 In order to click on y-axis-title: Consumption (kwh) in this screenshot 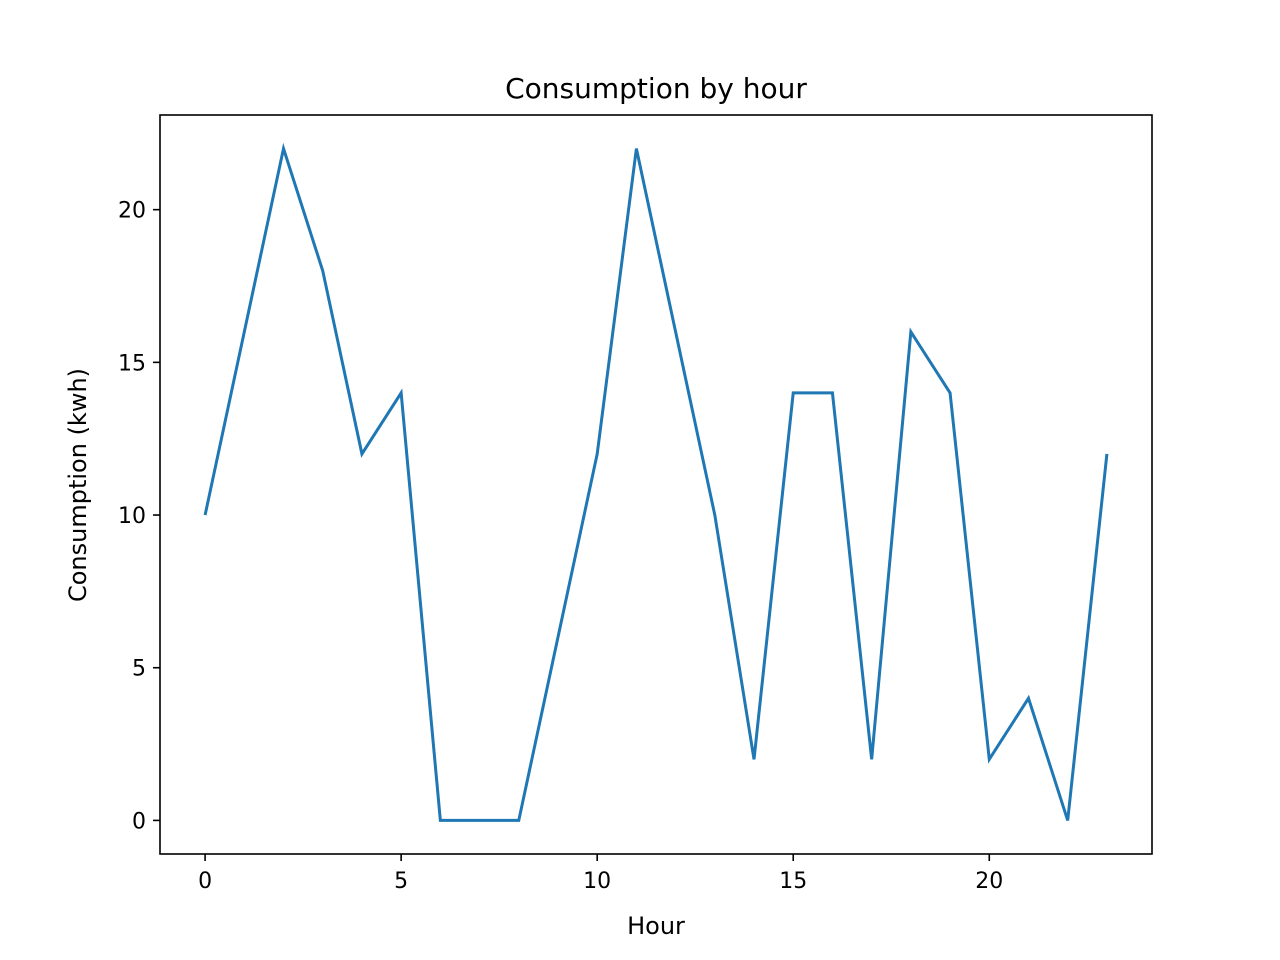, I will do `click(78, 485)`.